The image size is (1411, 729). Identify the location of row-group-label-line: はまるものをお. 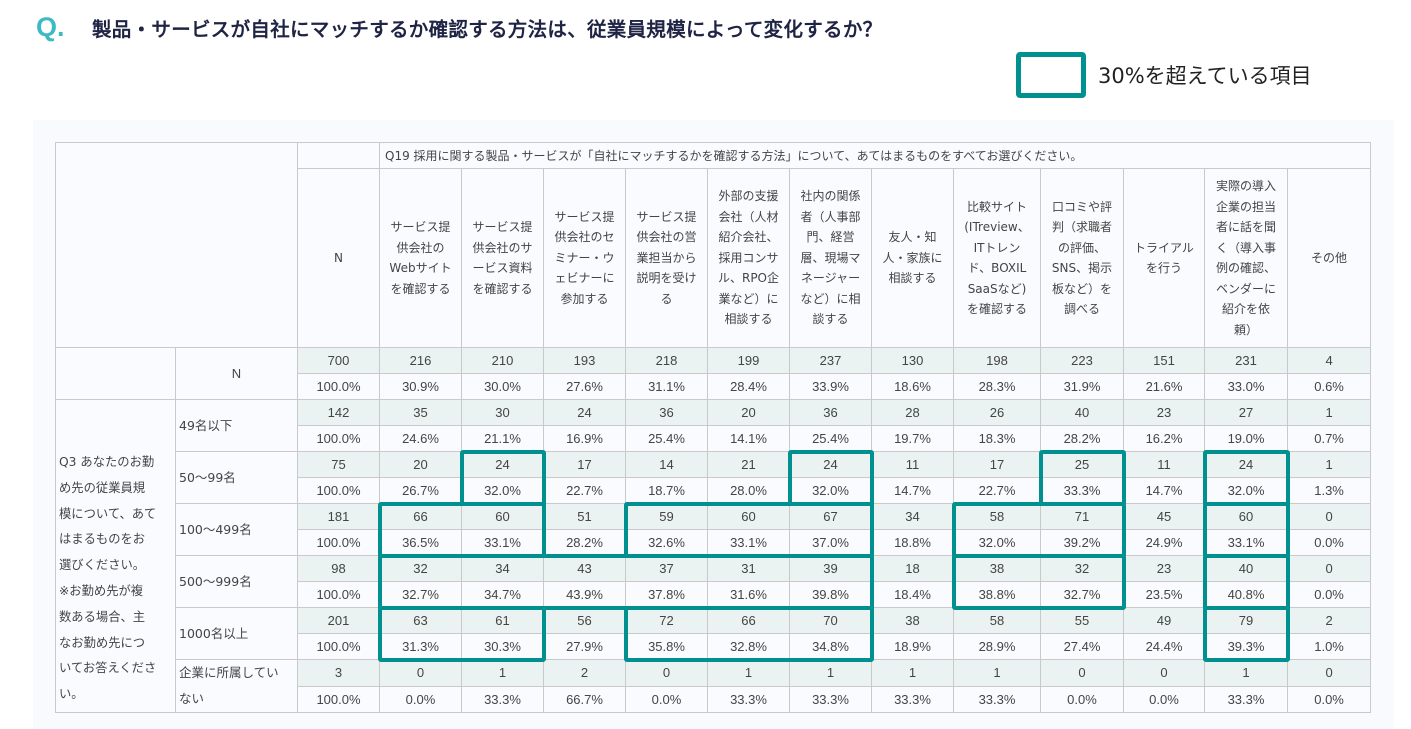
(102, 539).